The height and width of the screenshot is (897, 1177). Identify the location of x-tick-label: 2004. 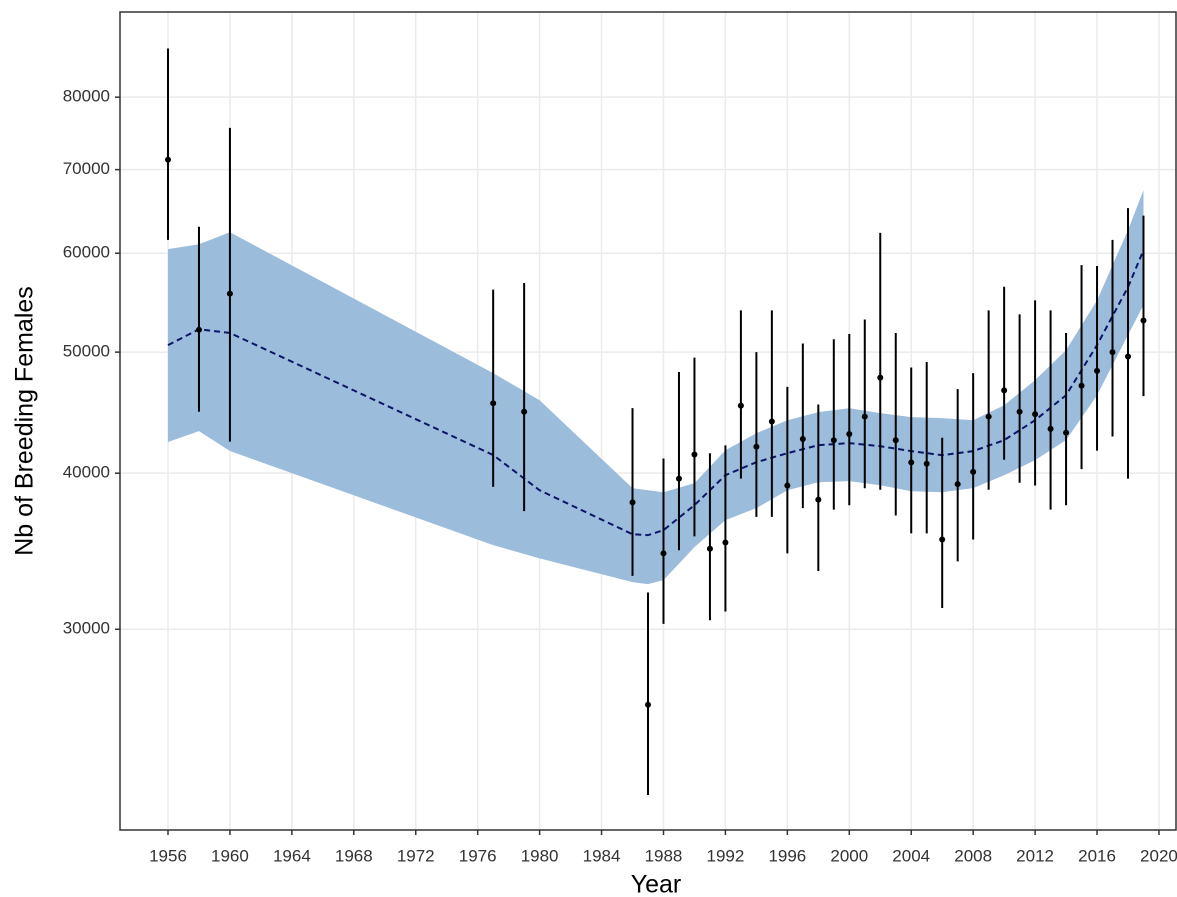
(911, 855).